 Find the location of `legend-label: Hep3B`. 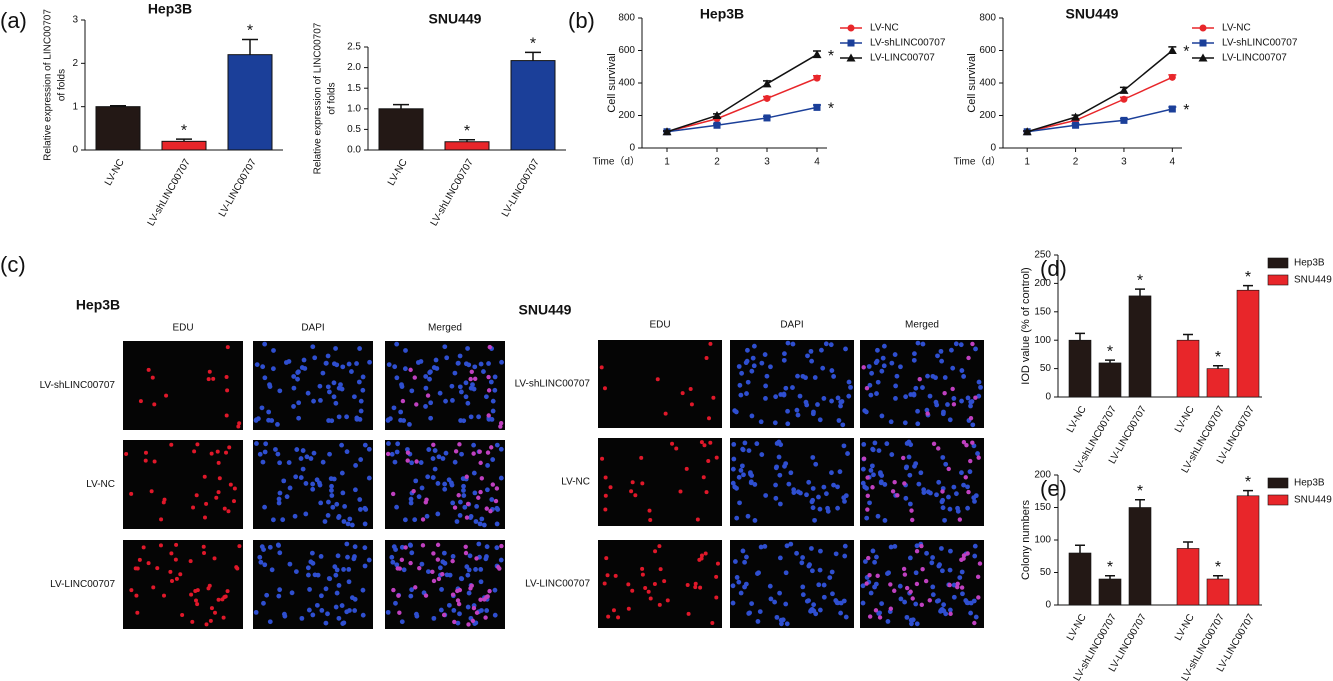

legend-label: Hep3B is located at coordinates (1309, 263).